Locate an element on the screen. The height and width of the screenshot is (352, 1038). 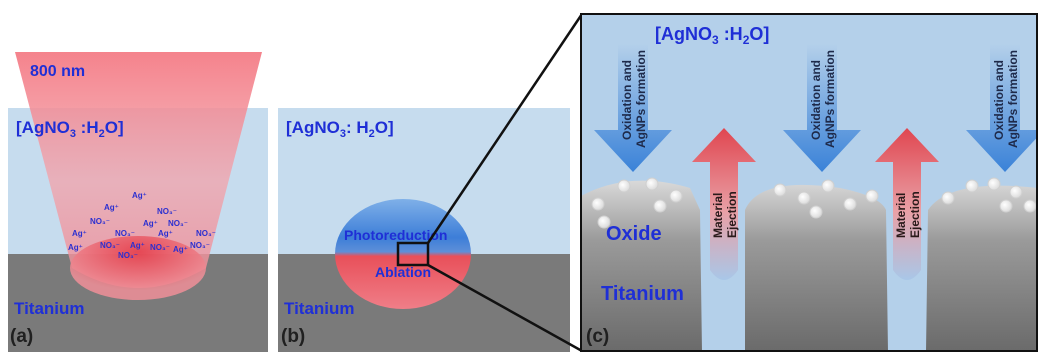
down-arrow-middle-text-2: AgNPs formation is located at coordinates (830, 99).